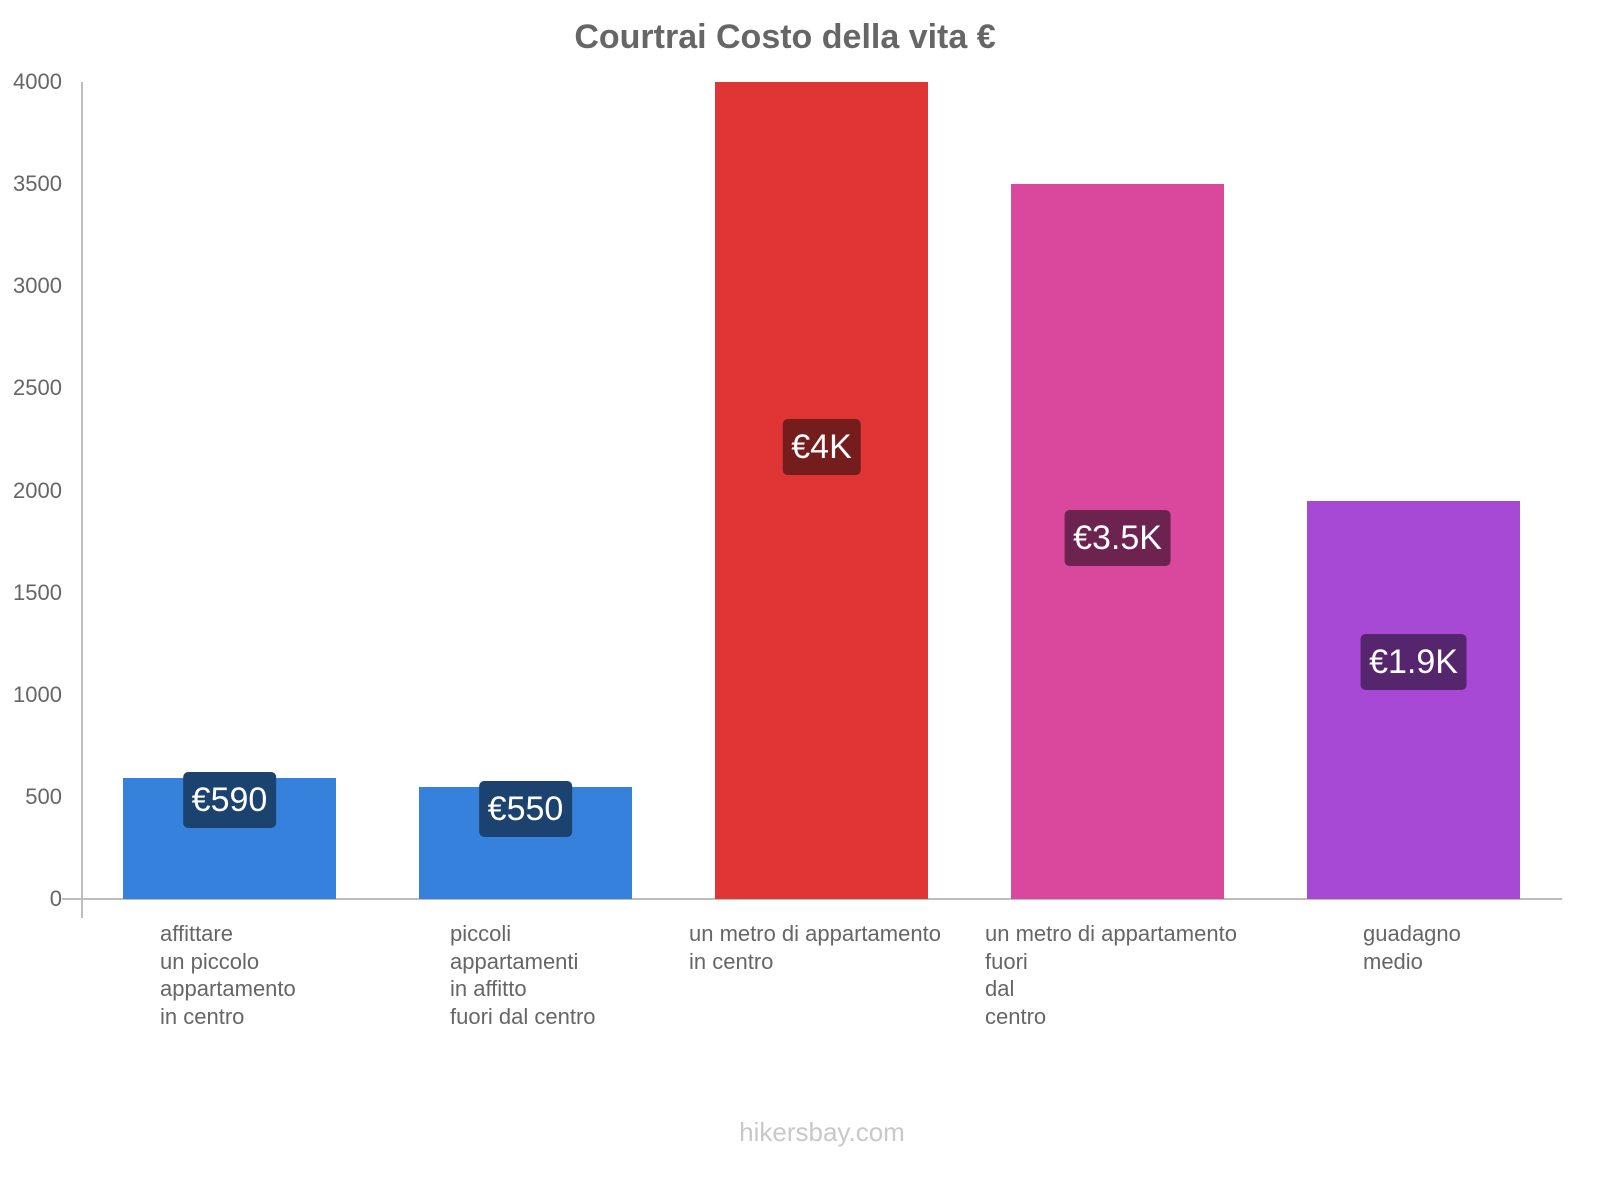 The width and height of the screenshot is (1600, 1200). What do you see at coordinates (37, 490) in the screenshot?
I see `y-tick-label: 2000` at bounding box center [37, 490].